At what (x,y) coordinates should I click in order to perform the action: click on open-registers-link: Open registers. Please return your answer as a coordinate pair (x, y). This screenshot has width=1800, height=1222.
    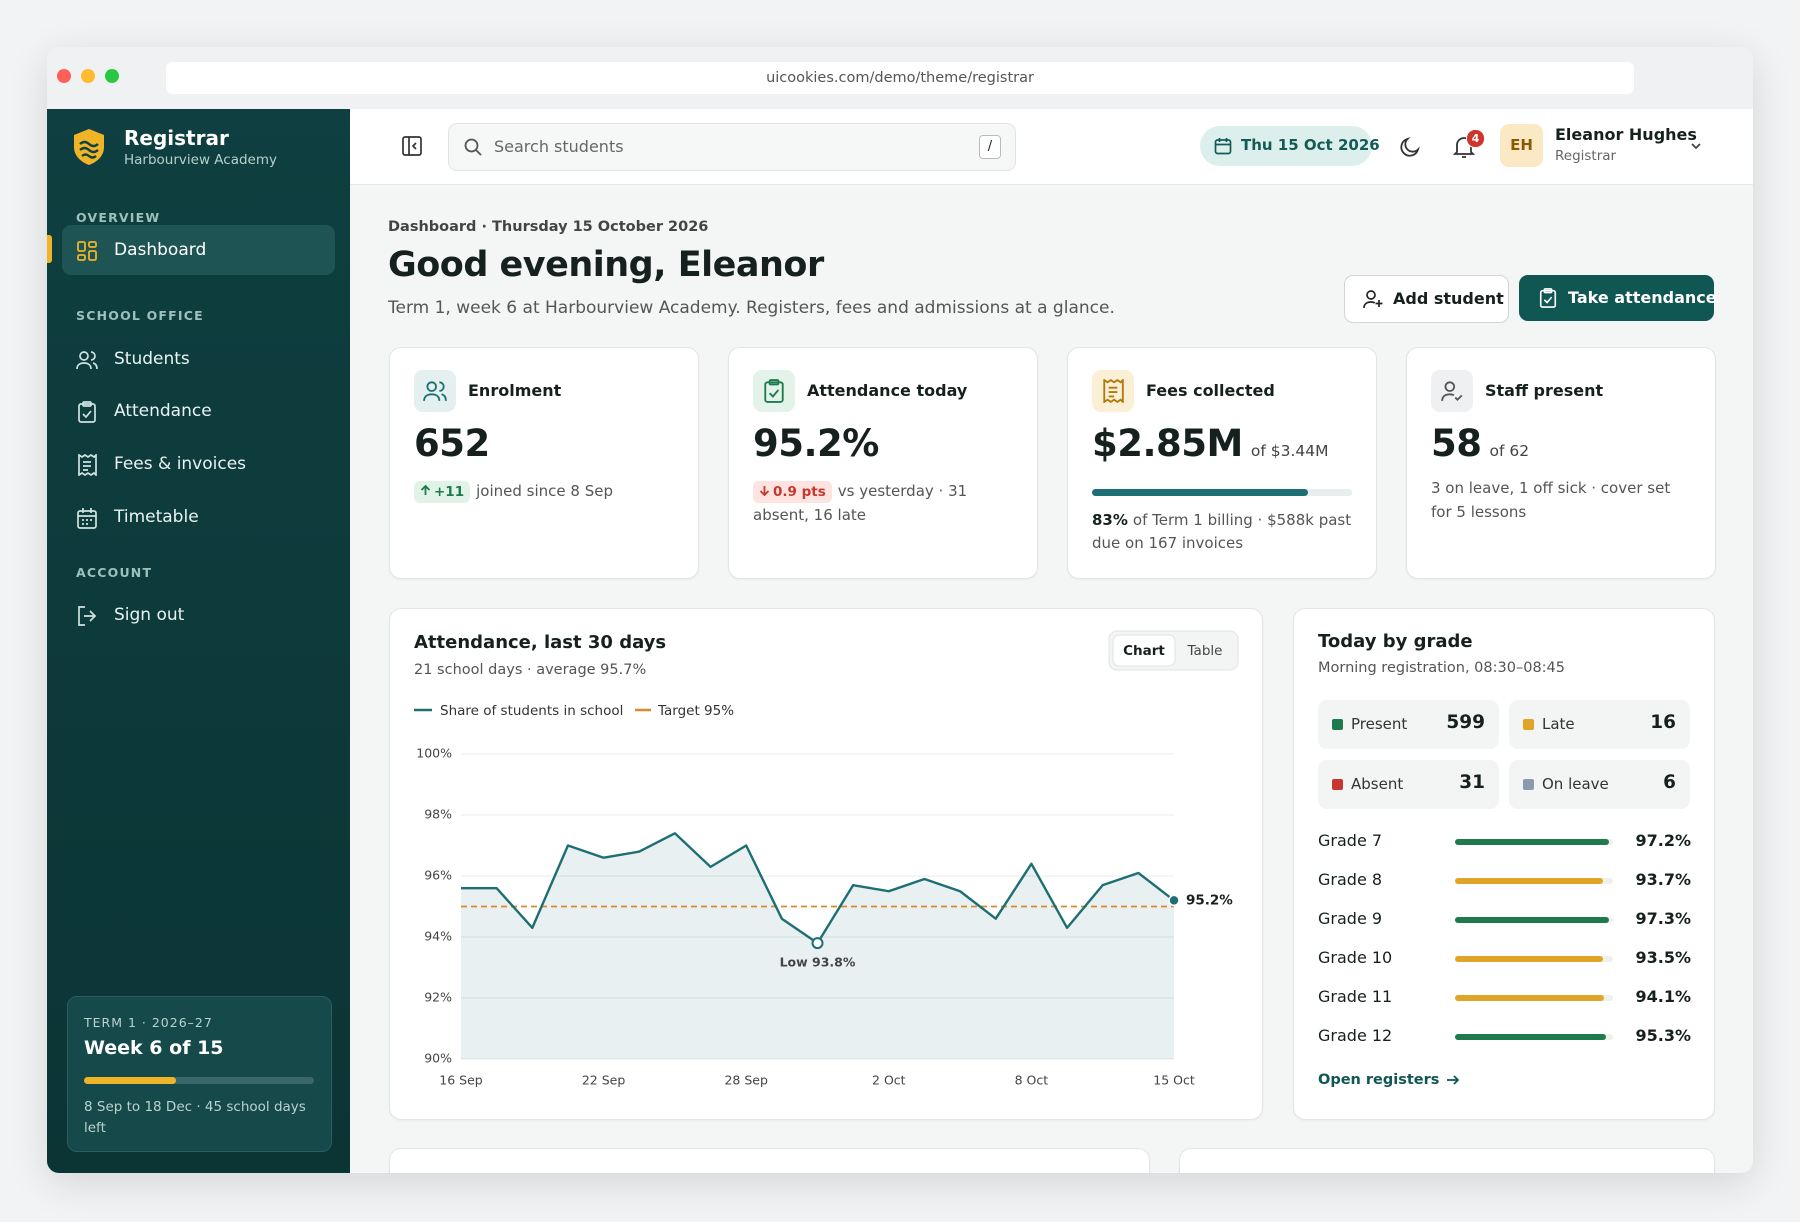
    Looking at the image, I should click on (1389, 1080).